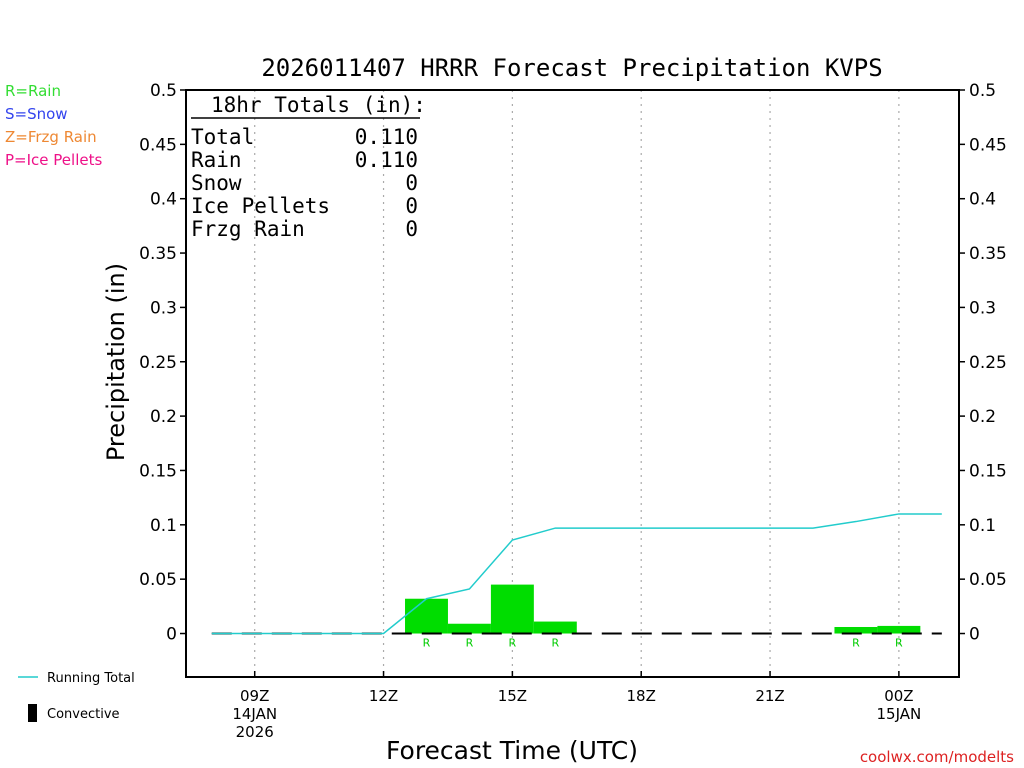 Image resolution: width=1024 pixels, height=768 pixels. What do you see at coordinates (641, 696) in the screenshot?
I see `x-tick-label: 18Z` at bounding box center [641, 696].